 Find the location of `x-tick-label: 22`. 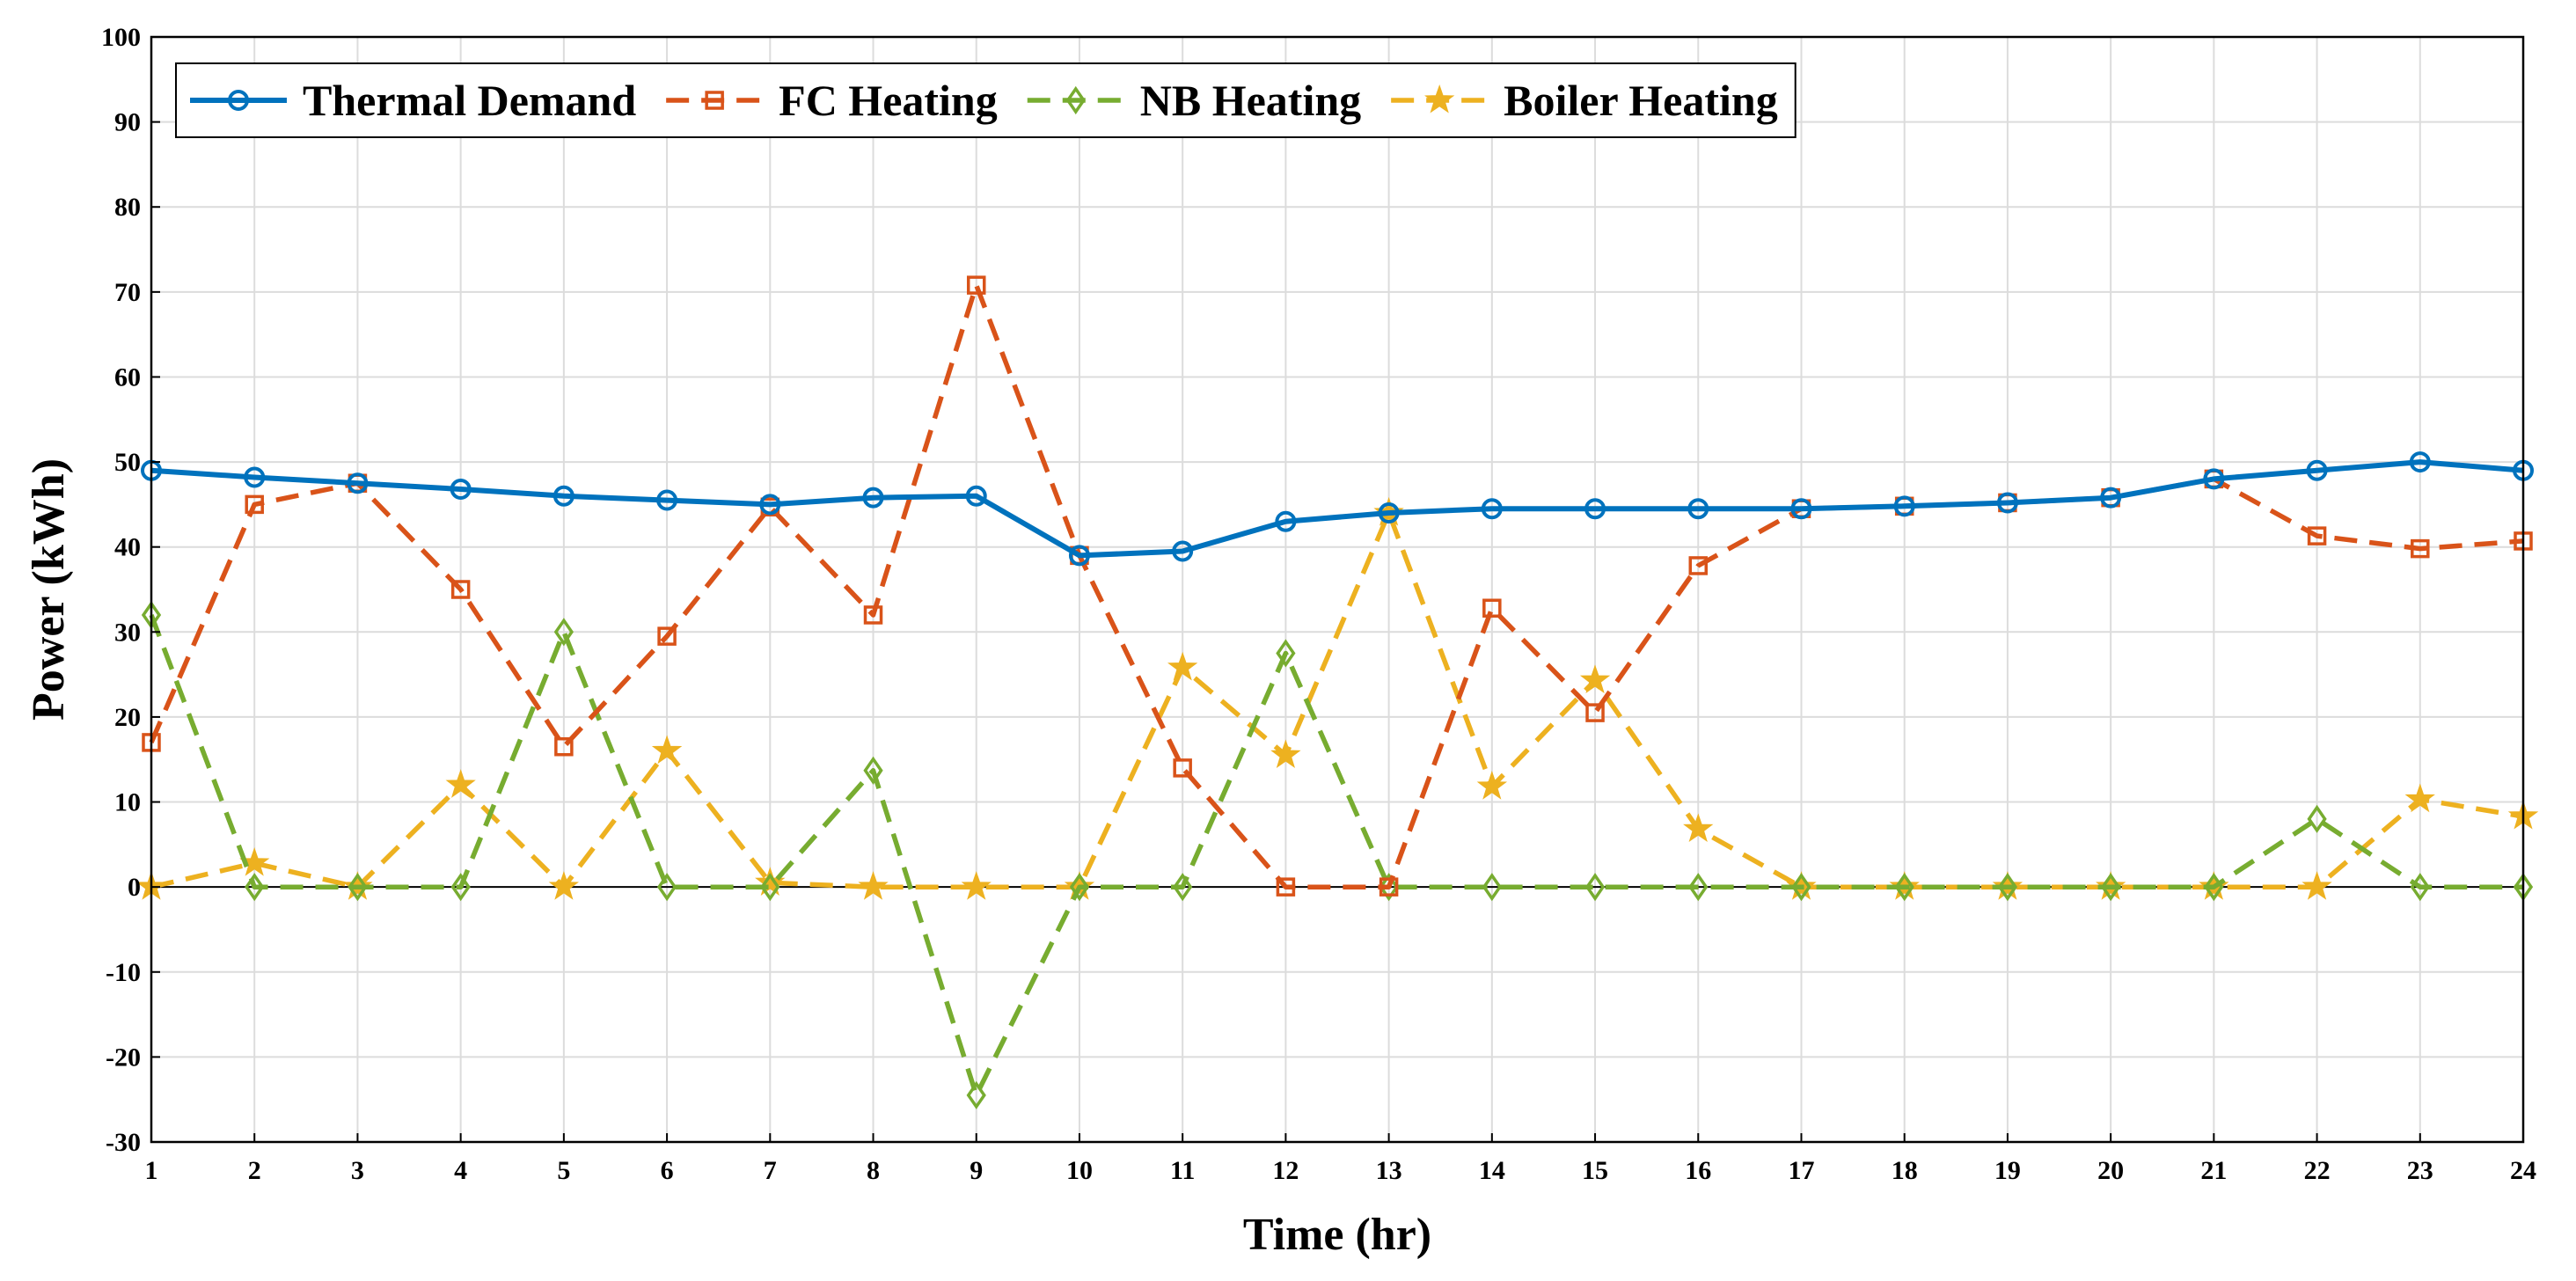

x-tick-label: 22 is located at coordinates (2317, 1170).